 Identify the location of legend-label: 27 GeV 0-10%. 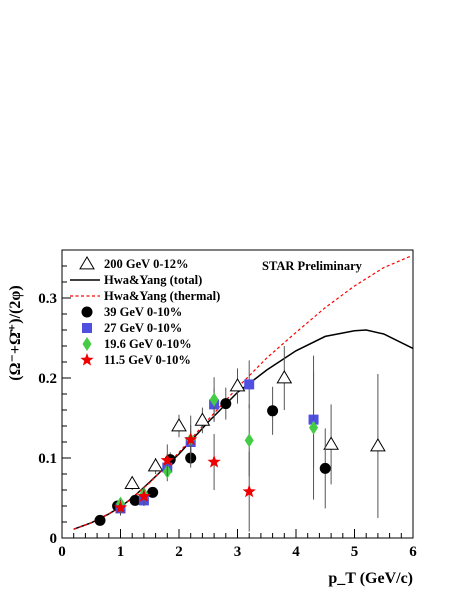
(143, 328).